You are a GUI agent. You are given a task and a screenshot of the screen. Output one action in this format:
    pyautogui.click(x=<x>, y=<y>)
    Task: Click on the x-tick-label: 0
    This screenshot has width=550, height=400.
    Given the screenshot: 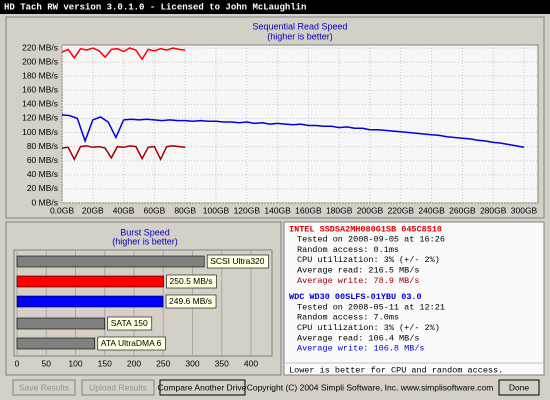 What is the action you would take?
    pyautogui.click(x=17, y=363)
    